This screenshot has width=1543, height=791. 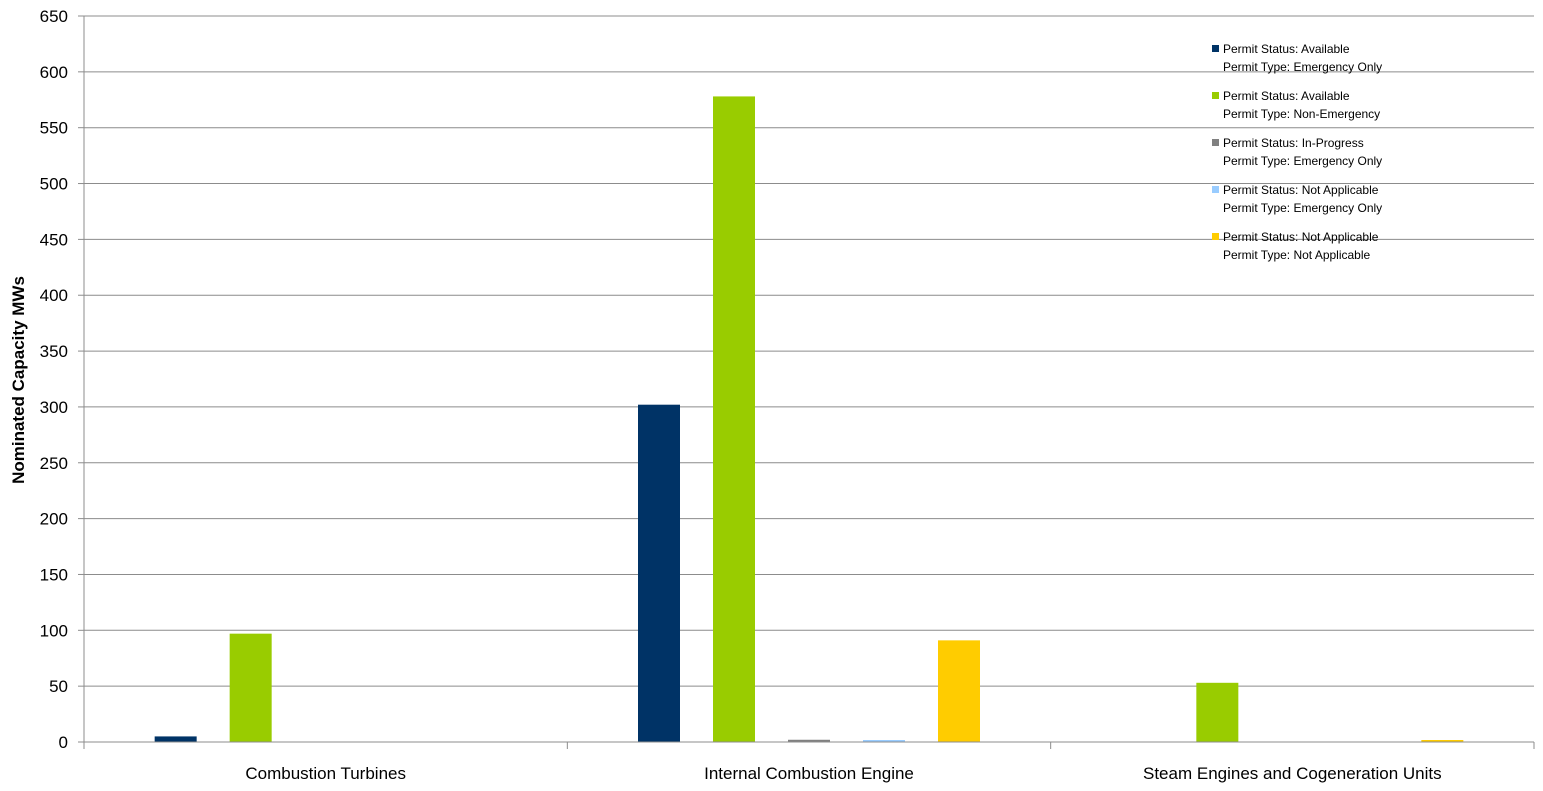 I want to click on y-tick-label: 100, so click(x=54, y=630).